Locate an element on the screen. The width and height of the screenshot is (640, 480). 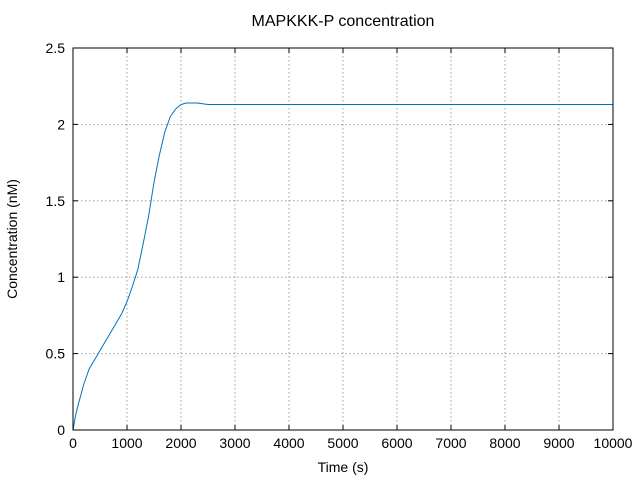
x-tick-label: 9000 is located at coordinates (558, 443).